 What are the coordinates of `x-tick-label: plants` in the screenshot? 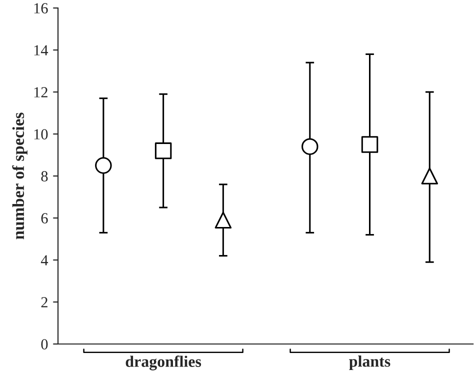 It's located at (369, 363).